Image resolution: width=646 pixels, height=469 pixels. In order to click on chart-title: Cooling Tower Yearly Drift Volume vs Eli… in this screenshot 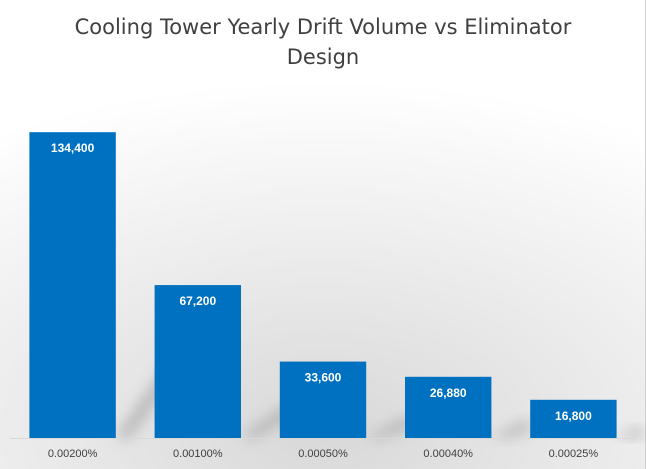, I will do `click(323, 42)`.